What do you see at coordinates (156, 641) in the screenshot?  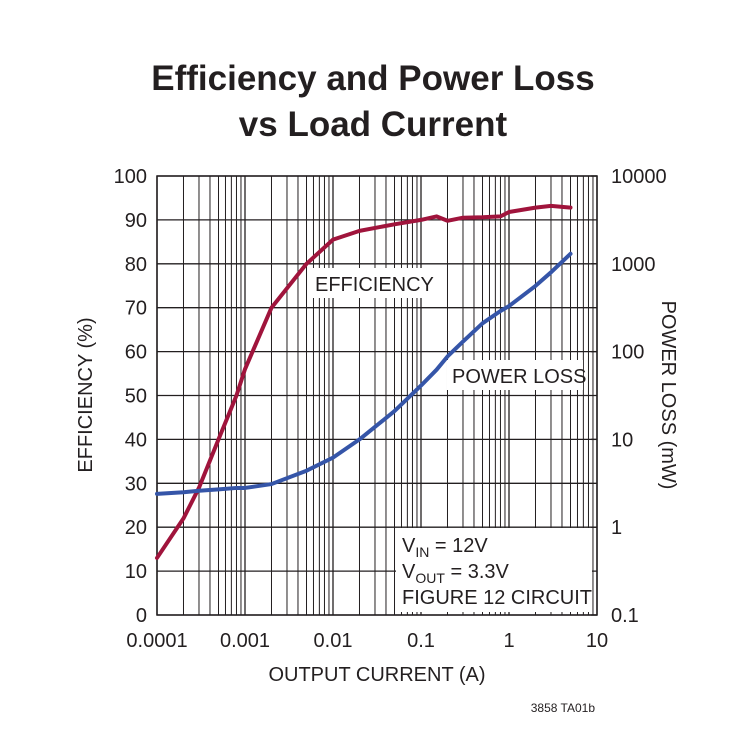 I see `x-tick-label: 0.0001` at bounding box center [156, 641].